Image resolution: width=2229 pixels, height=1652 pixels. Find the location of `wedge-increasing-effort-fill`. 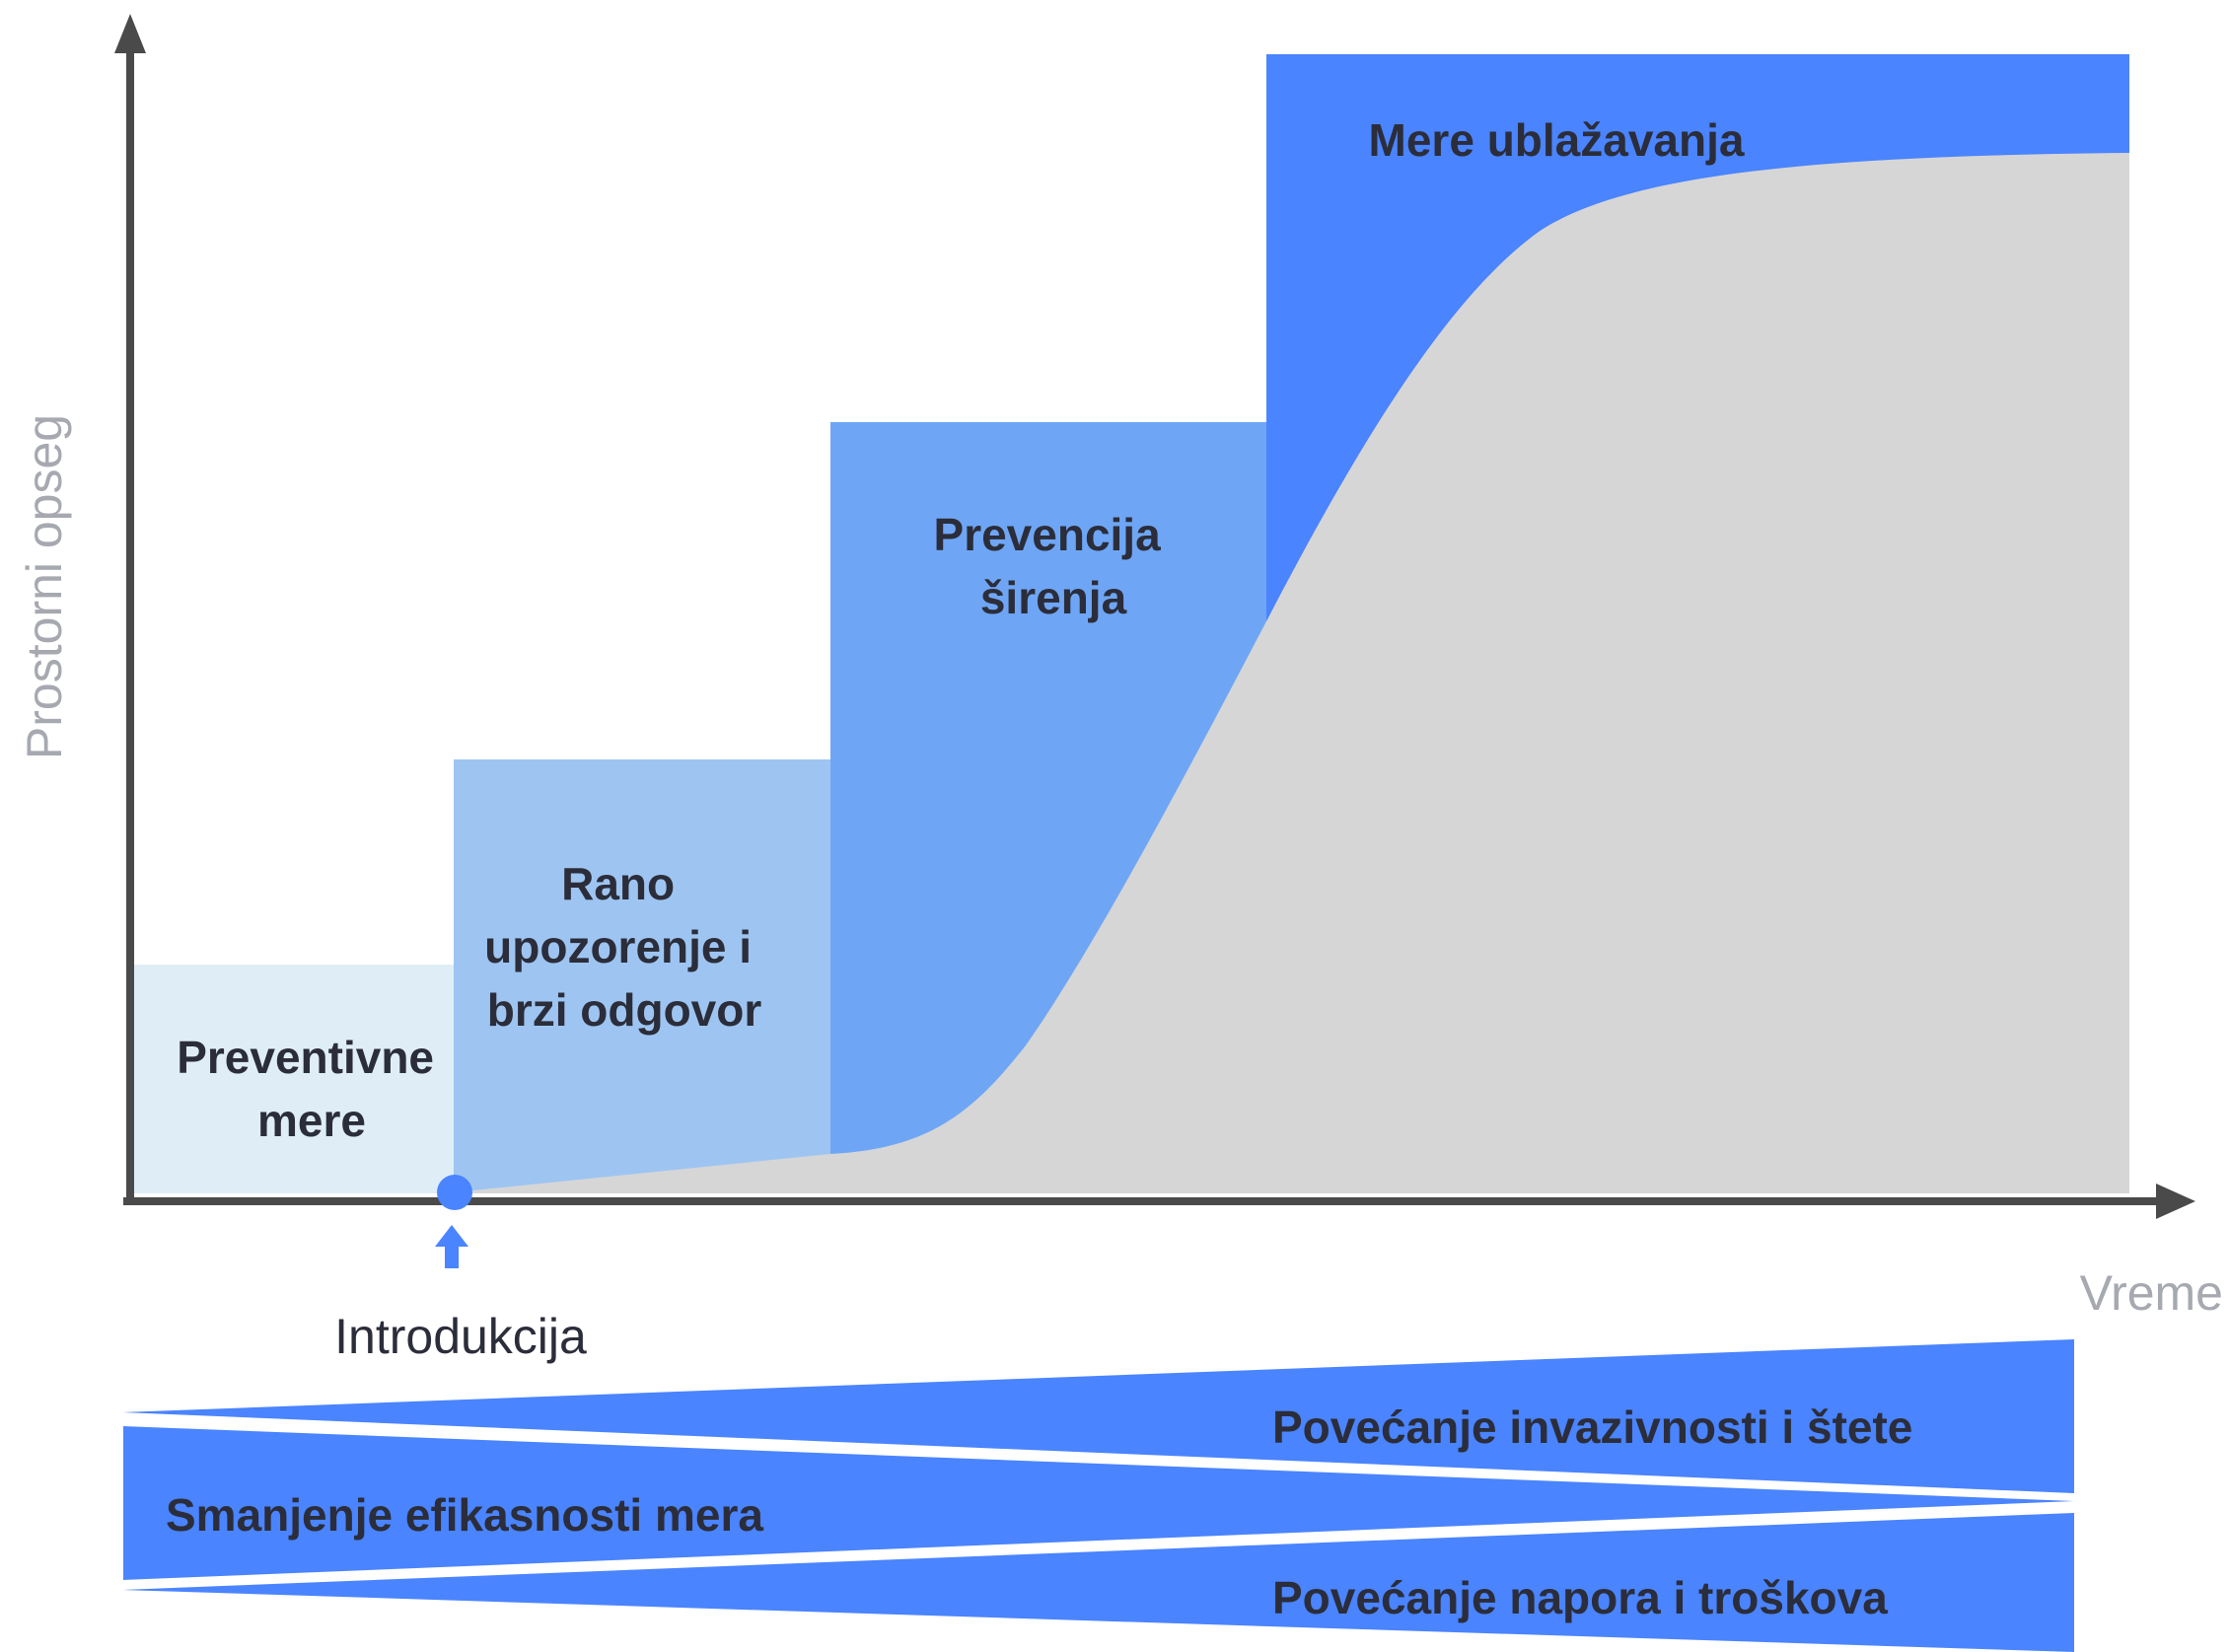

wedge-increasing-effort-fill is located at coordinates (1098, 1583).